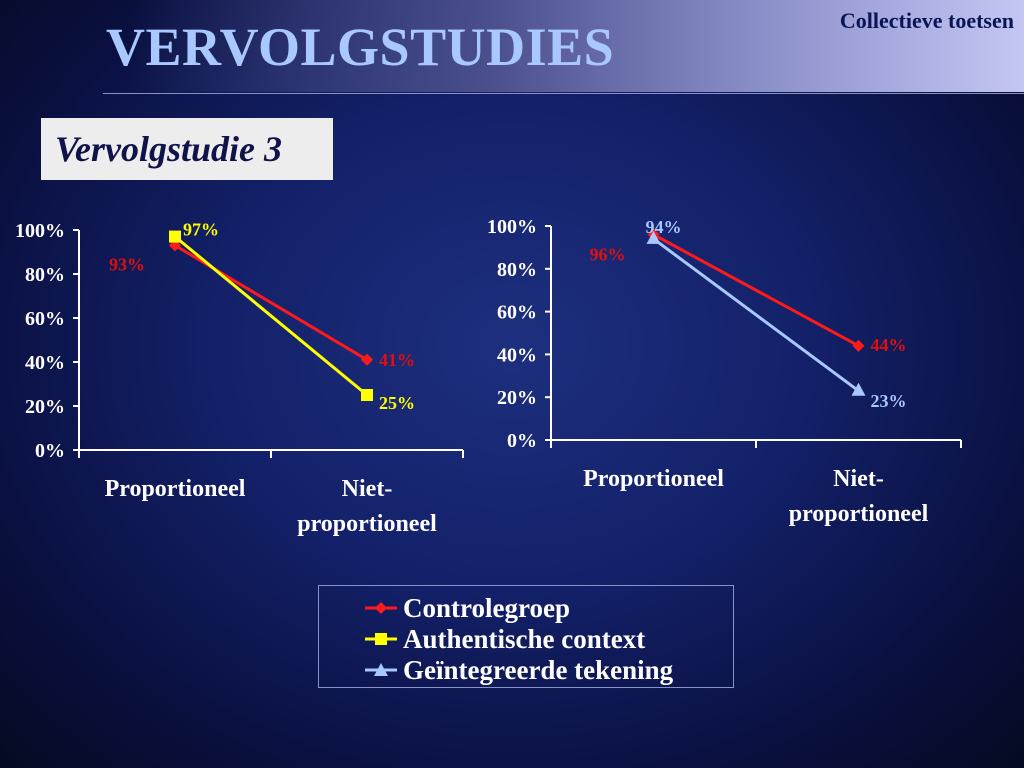 Image resolution: width=1024 pixels, height=768 pixels. Describe the element at coordinates (889, 401) in the screenshot. I see `data-label: 23%` at that location.